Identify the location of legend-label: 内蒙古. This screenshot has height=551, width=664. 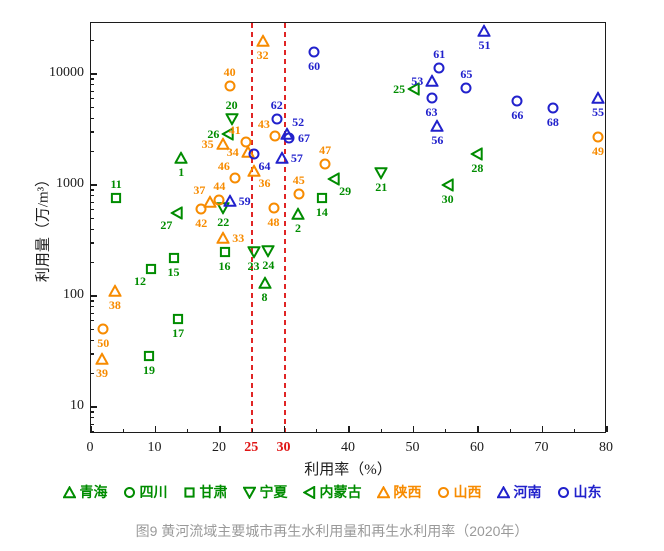
(340, 493).